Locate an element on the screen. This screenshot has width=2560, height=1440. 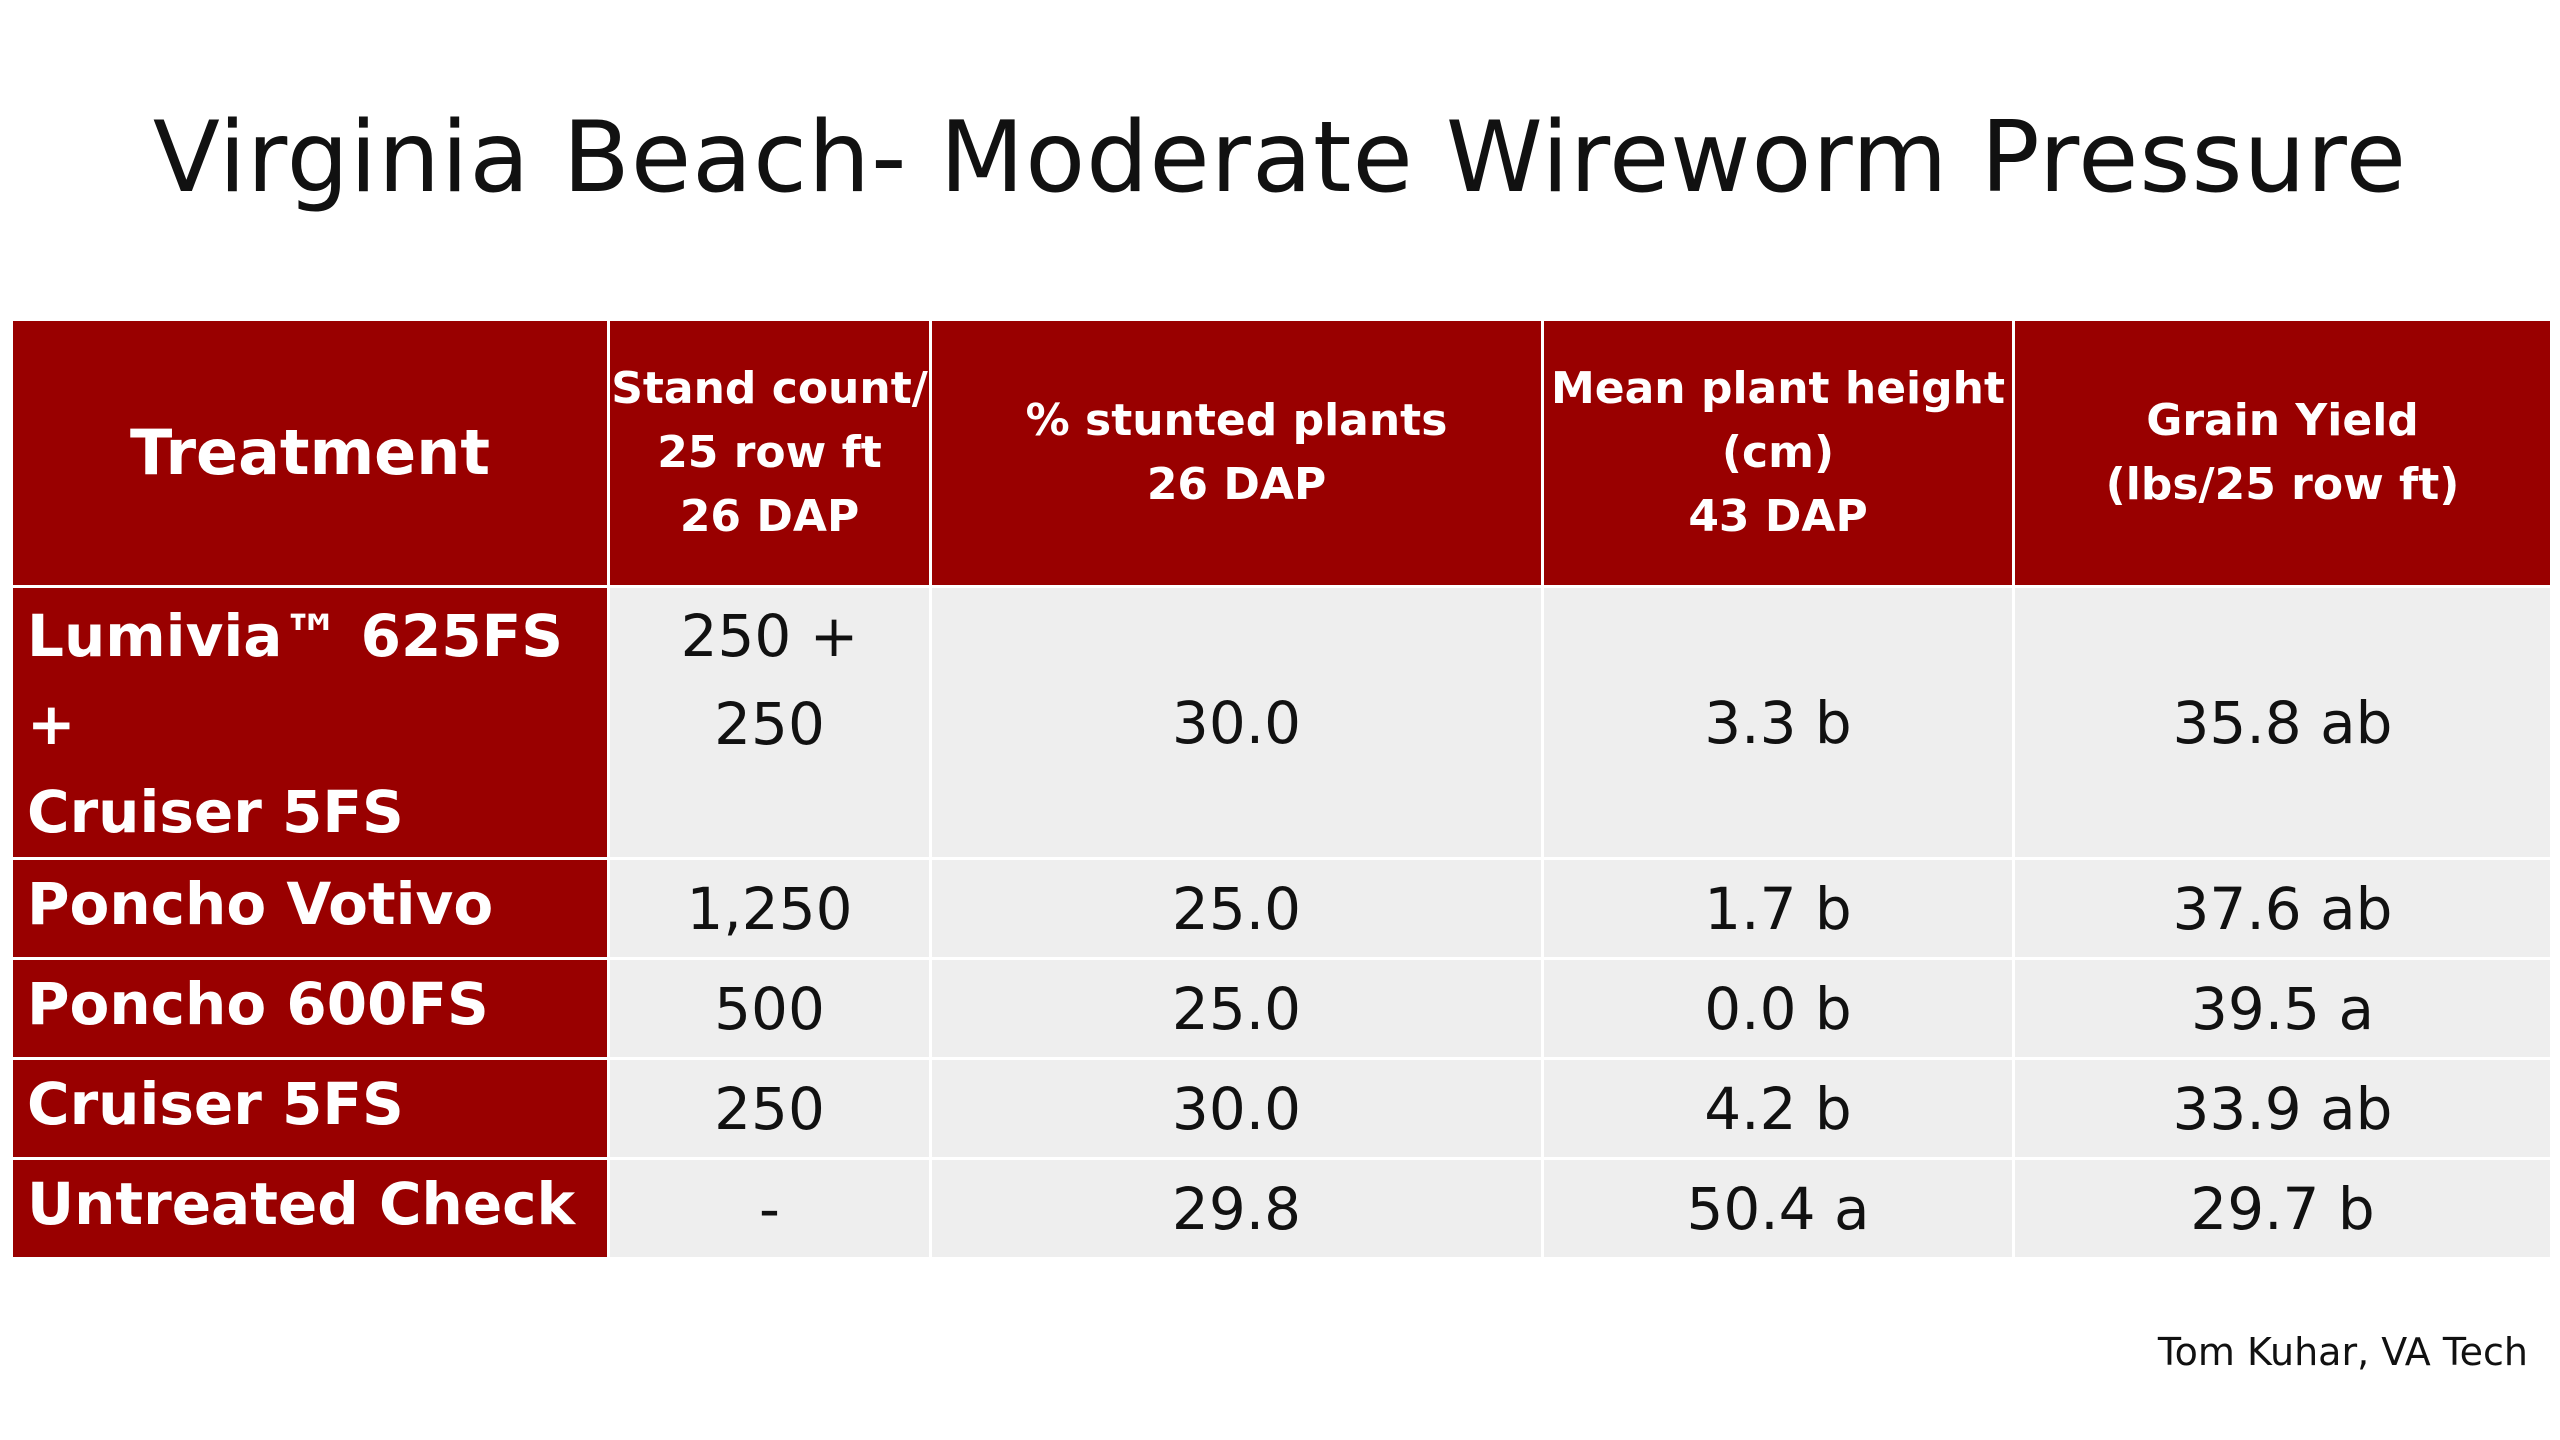
yield-cell: 29.7 b is located at coordinates (2282, 1208).